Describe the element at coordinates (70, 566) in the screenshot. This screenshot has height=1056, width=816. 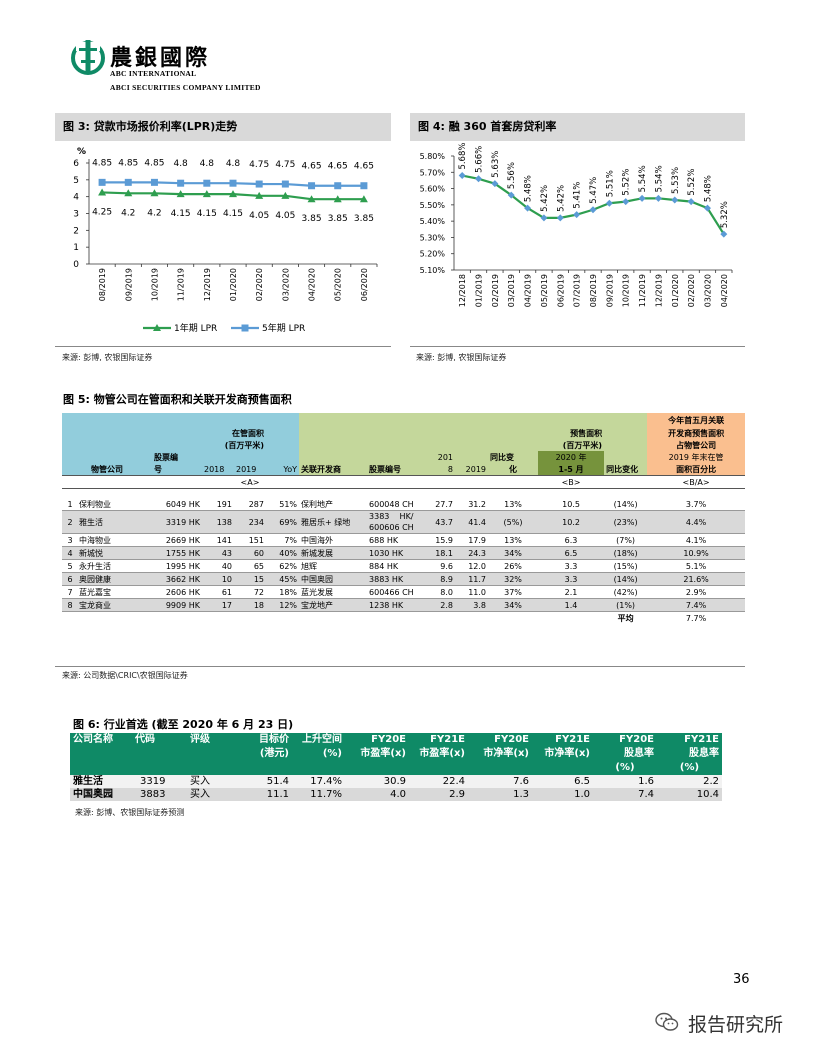
I see `fig5-cell-no: 5` at that location.